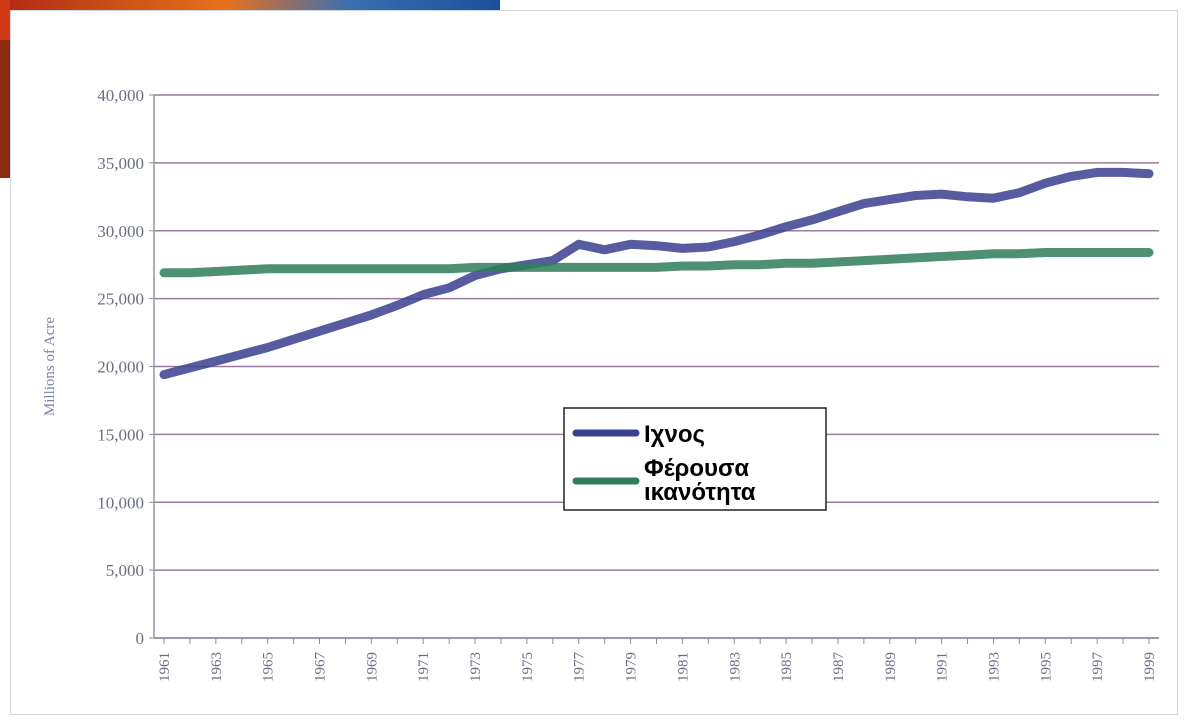 The width and height of the screenshot is (1186, 721). I want to click on y-tick-label: 0, so click(140, 638).